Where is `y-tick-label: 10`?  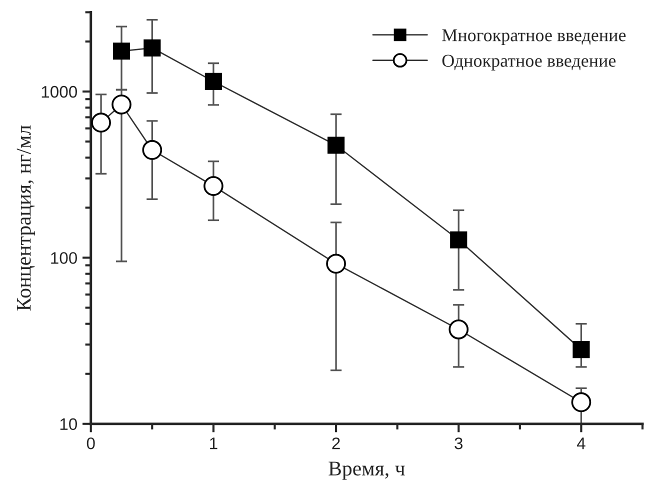
y-tick-label: 10 is located at coordinates (69, 424).